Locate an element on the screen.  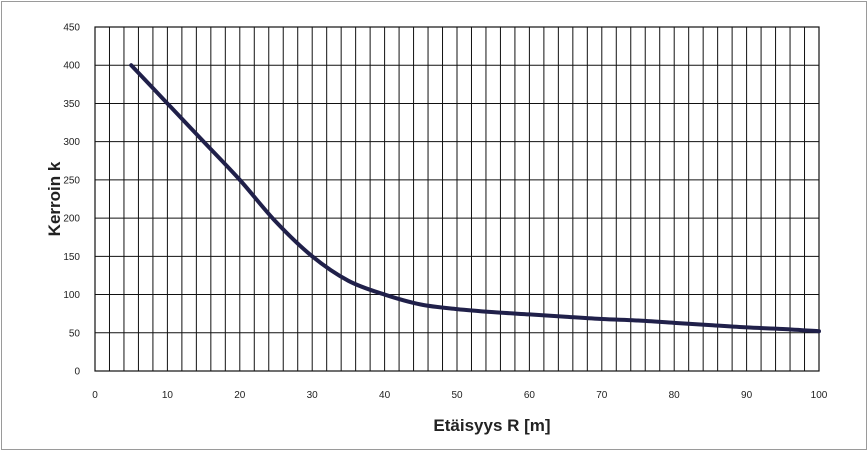
x-tick-label: 80 is located at coordinates (675, 395).